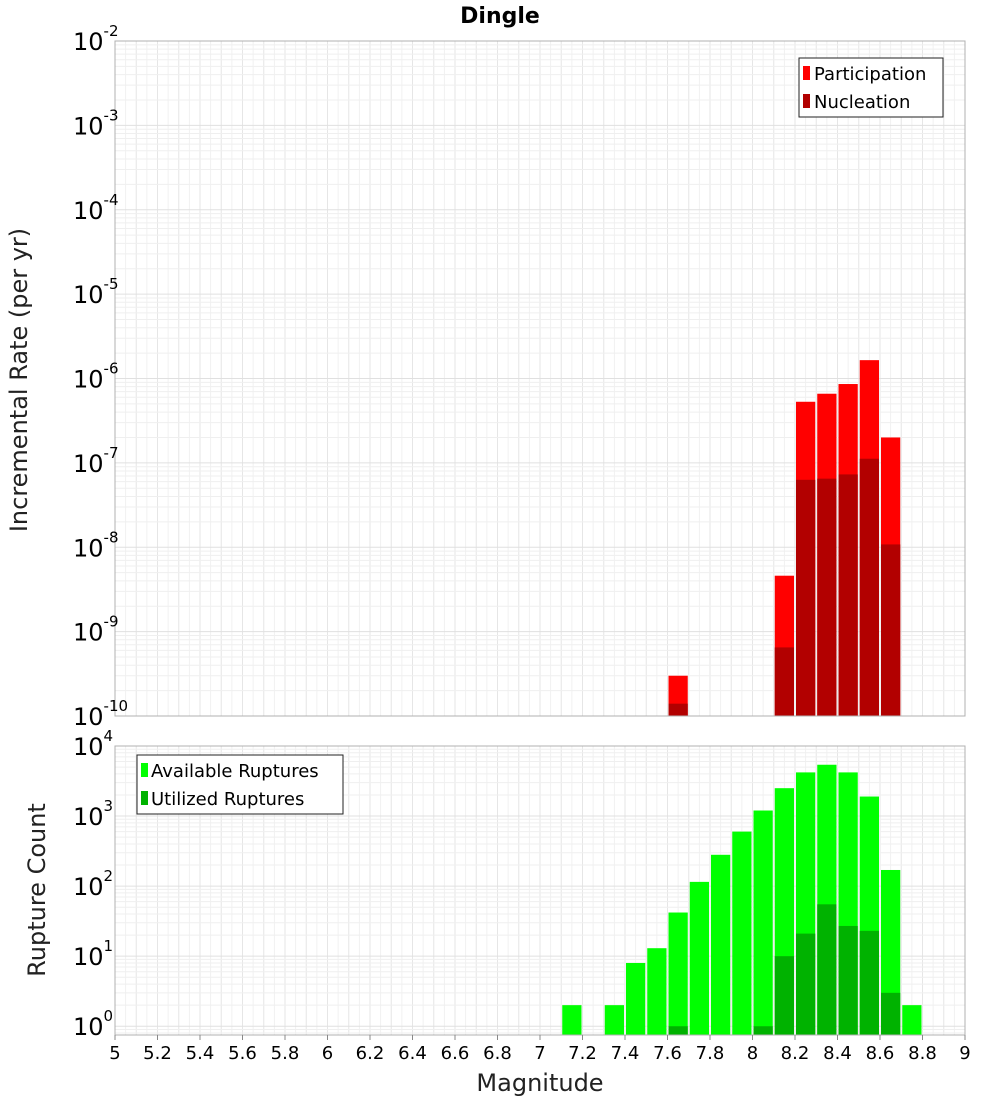  I want to click on x-tick-label: 5.4, so click(200, 1053).